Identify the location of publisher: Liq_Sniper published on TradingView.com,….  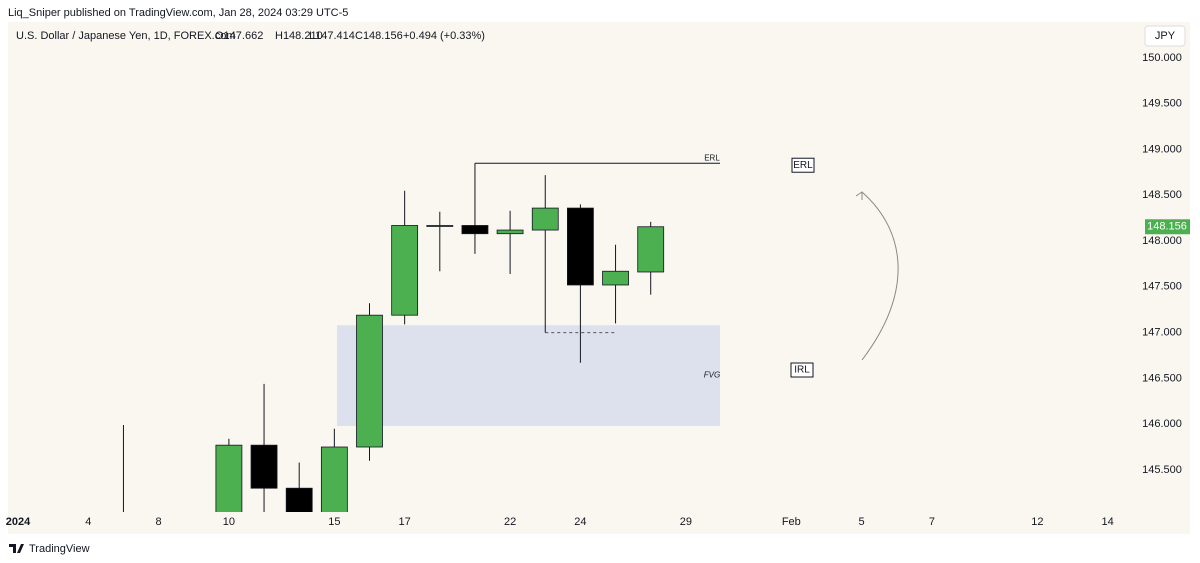
(178, 13).